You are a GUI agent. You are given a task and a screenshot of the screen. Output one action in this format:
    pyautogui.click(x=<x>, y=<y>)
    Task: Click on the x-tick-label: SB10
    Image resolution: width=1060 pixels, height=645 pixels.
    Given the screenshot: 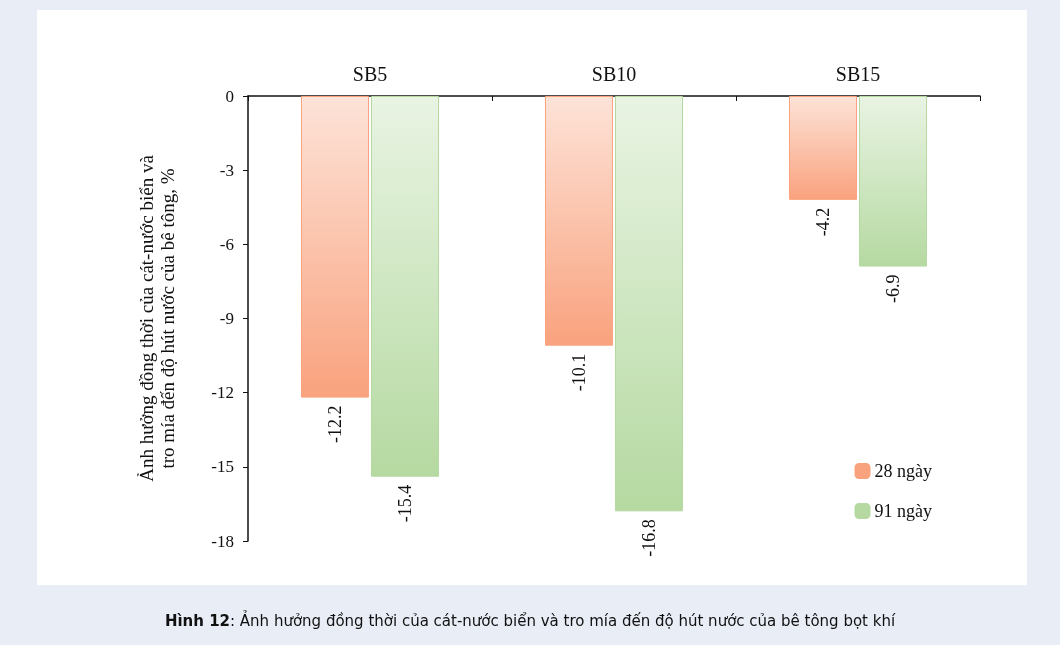 What is the action you would take?
    pyautogui.click(x=614, y=74)
    